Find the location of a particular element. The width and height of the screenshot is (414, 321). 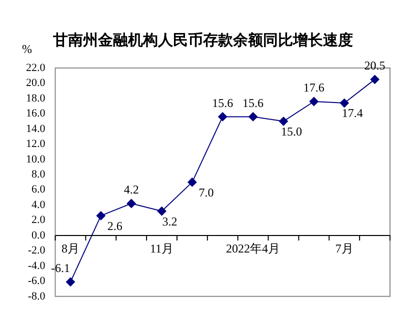

data-label: 17.6 is located at coordinates (313, 87).